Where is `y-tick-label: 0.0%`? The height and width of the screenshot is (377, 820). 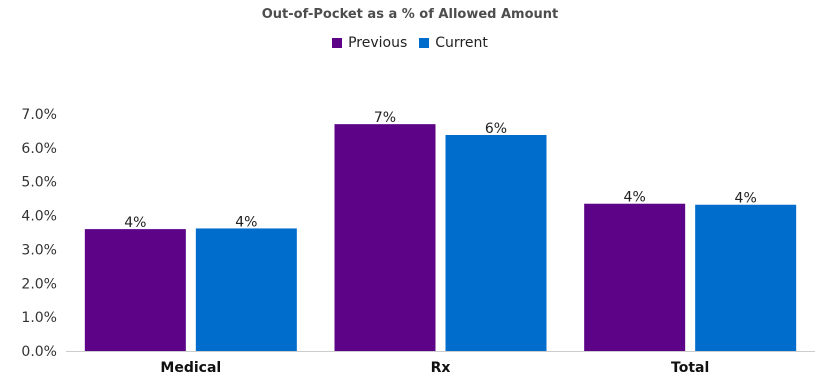 y-tick-label: 0.0% is located at coordinates (39, 352).